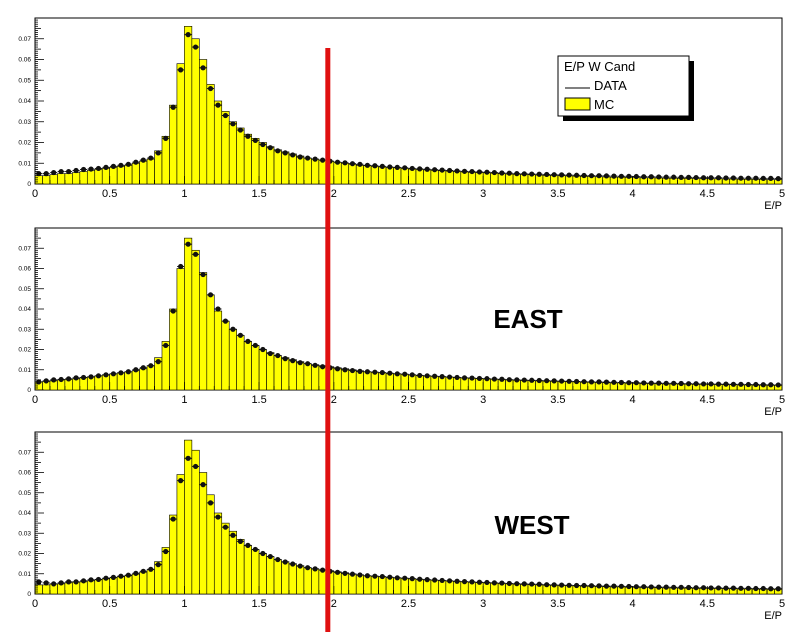  Describe the element at coordinates (633, 604) in the screenshot. I see `x-tick-label: 4` at that location.